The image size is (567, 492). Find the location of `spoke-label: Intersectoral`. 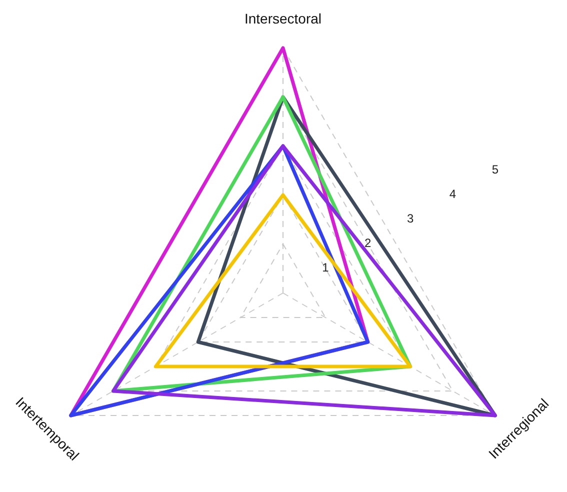

spoke-label: Intersectoral is located at coordinates (283, 18).